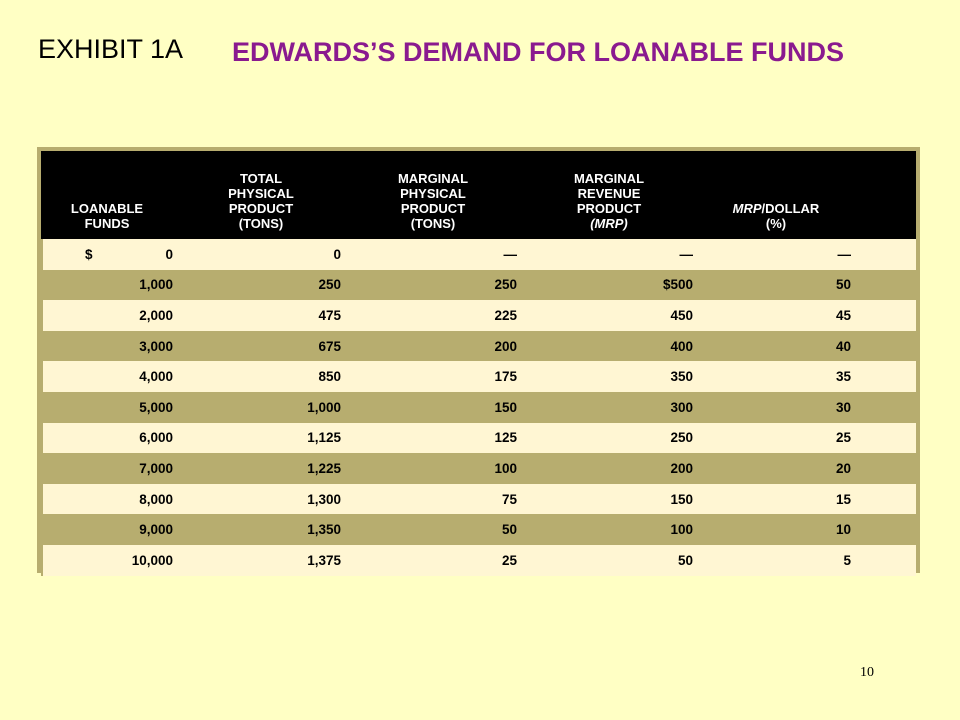 The height and width of the screenshot is (720, 960). What do you see at coordinates (265, 376) in the screenshot?
I see `cell-total-physical-product: 850` at bounding box center [265, 376].